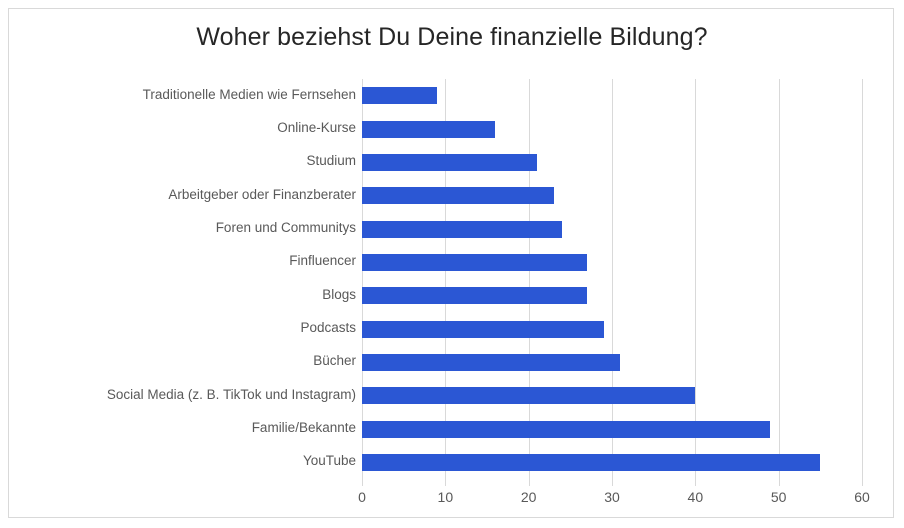 The height and width of the screenshot is (528, 904). Describe the element at coordinates (285, 227) in the screenshot. I see `category-label: Foren und Communitys` at that location.